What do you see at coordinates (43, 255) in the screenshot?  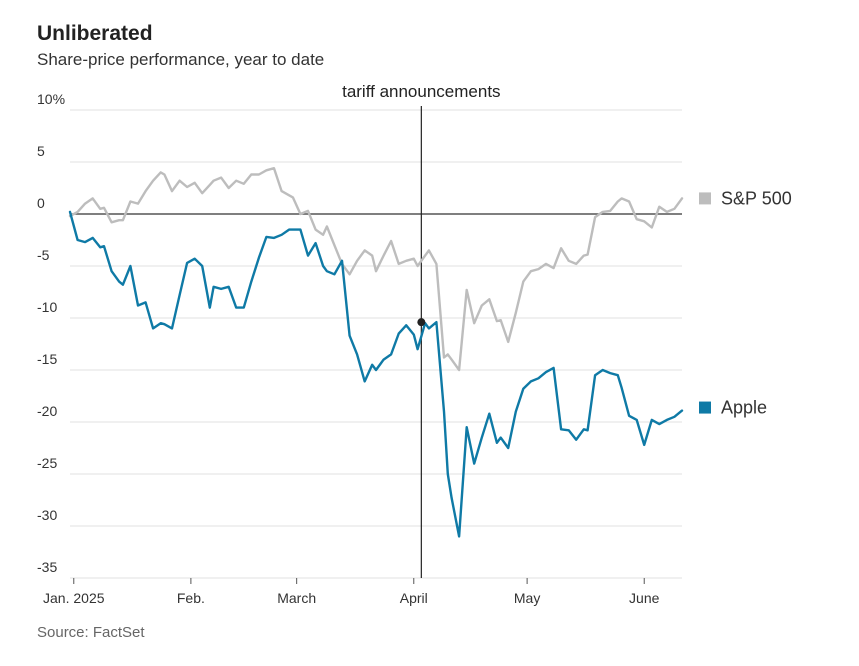 I see `y-tick-label: -5` at bounding box center [43, 255].